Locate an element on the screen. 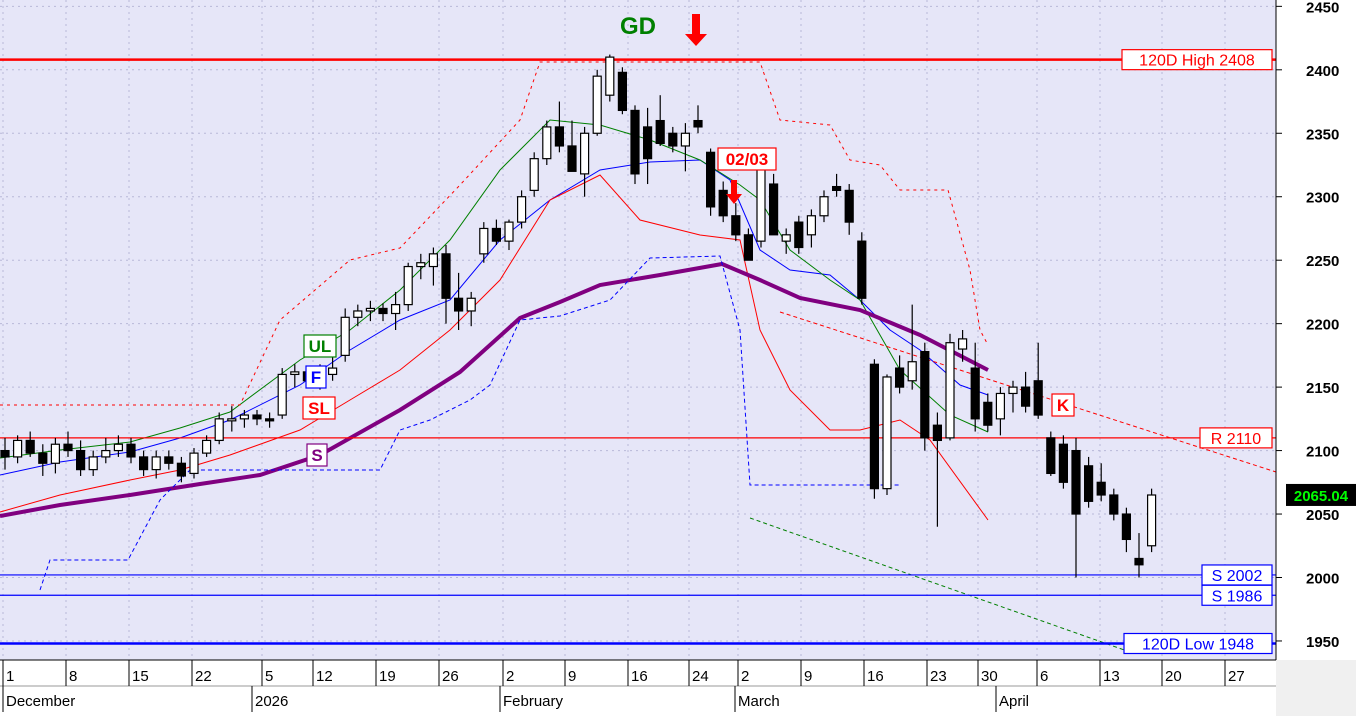 This screenshot has width=1356, height=716. y-tick-label: 2200 is located at coordinates (1322, 325).